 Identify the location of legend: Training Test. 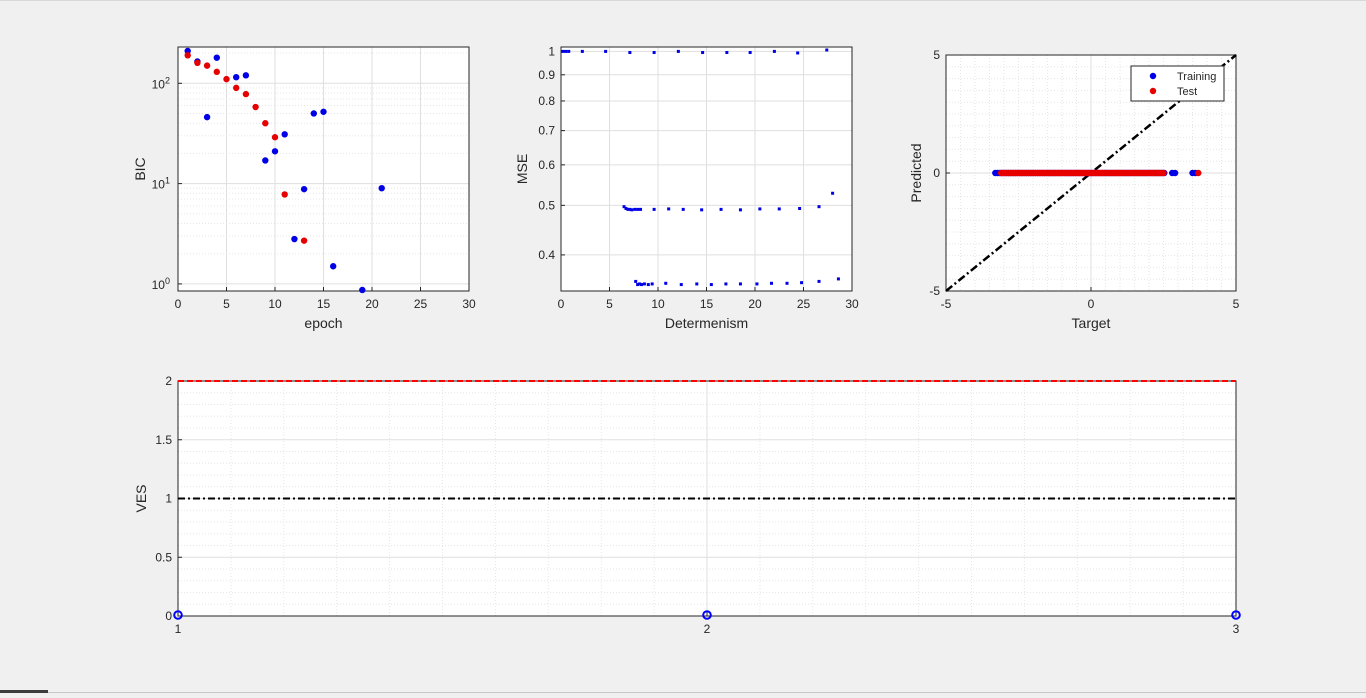
(1177, 83).